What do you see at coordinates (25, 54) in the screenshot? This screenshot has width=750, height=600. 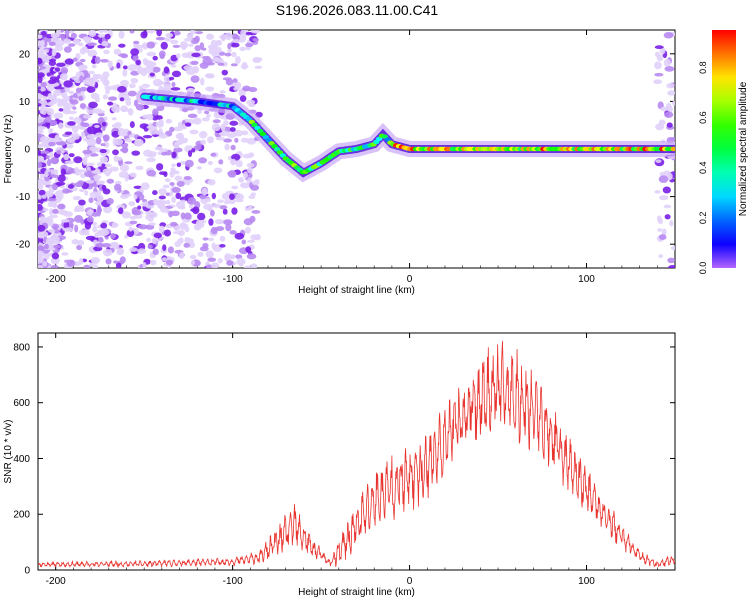 I see `spectrogram-ytick-label: 20` at bounding box center [25, 54].